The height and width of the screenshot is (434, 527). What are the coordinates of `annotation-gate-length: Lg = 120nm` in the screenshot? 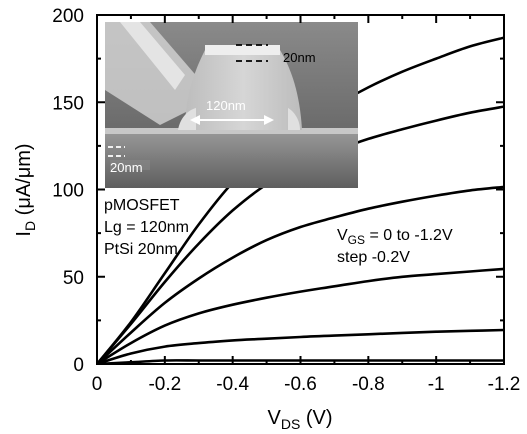 It's located at (146, 227).